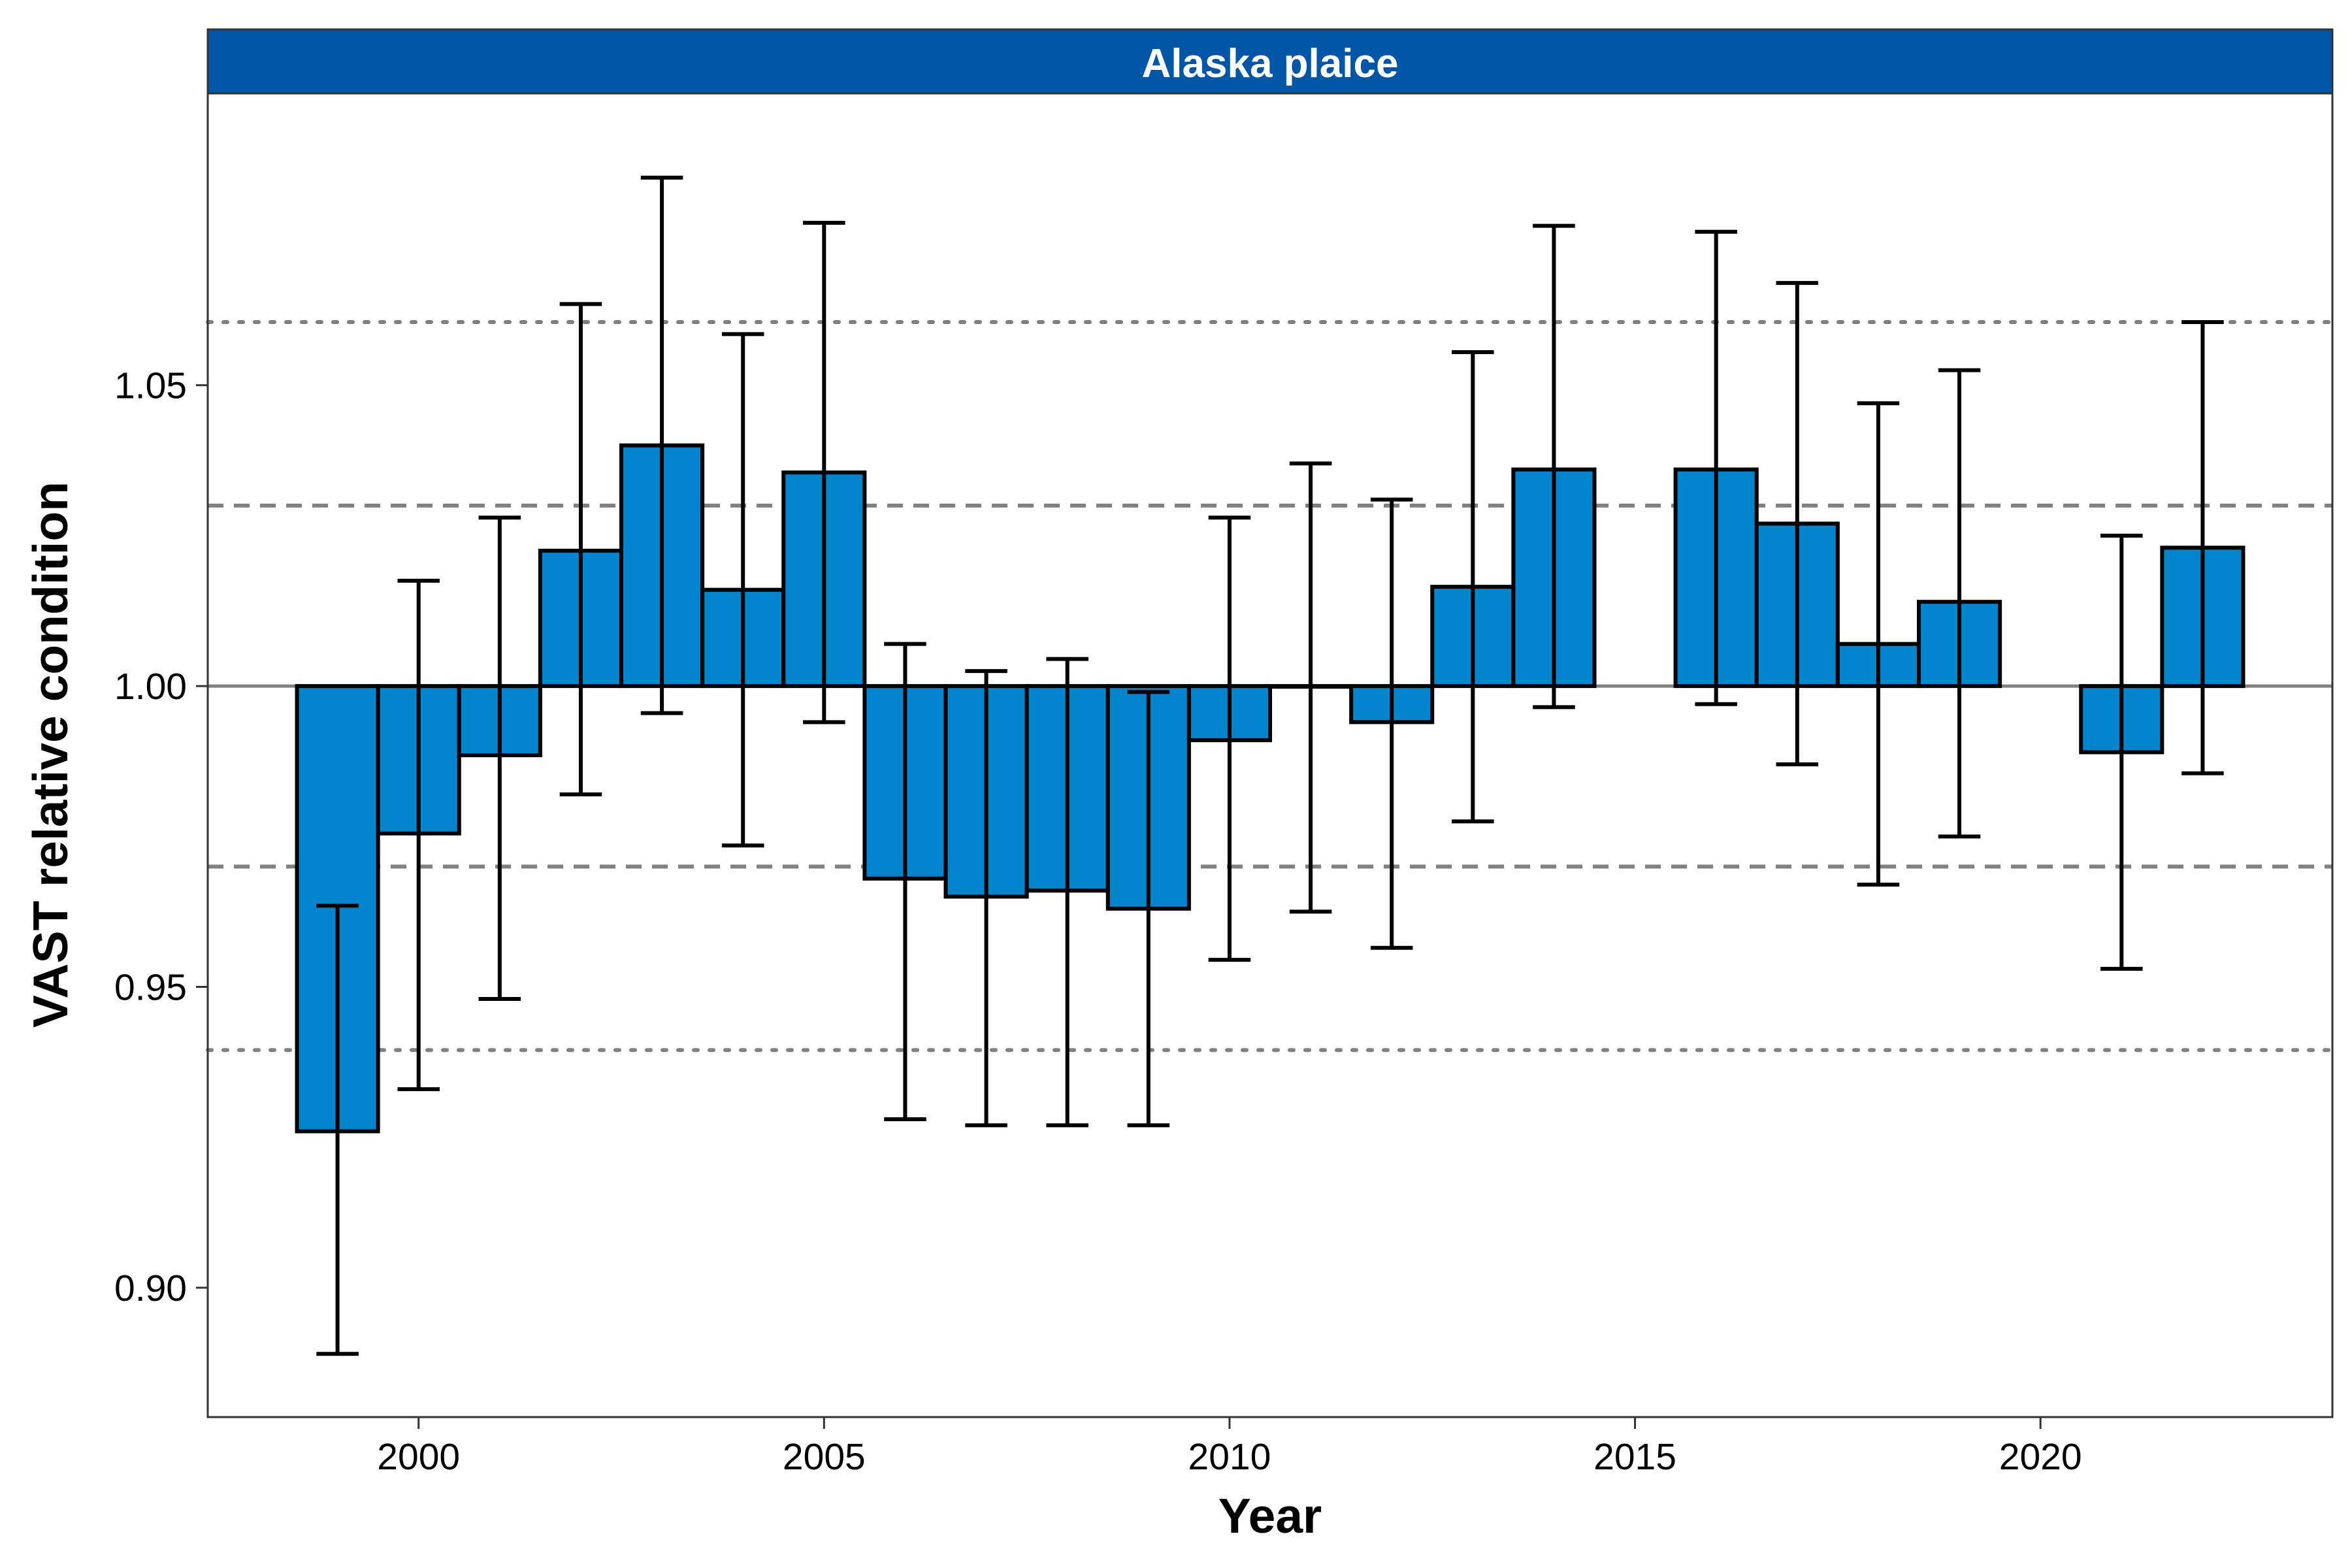 The height and width of the screenshot is (1568, 2352). Describe the element at coordinates (1310, 687) in the screenshot. I see `error-bar-2011` at that location.